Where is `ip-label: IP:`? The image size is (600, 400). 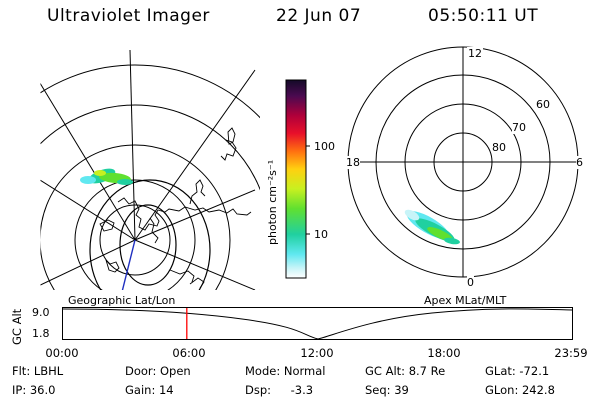
ip-label: IP: is located at coordinates (19, 390).